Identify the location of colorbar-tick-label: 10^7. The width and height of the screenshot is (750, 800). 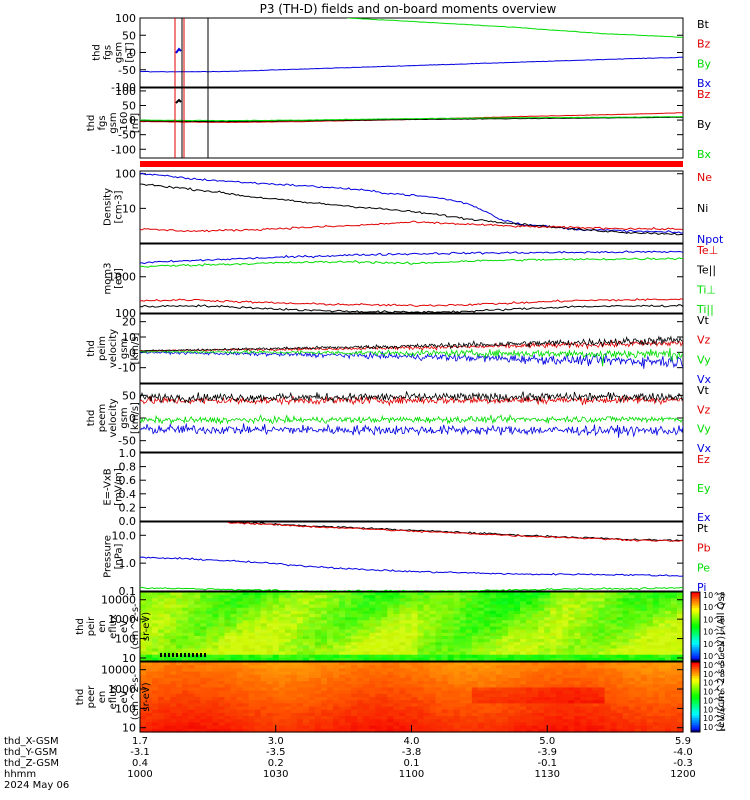
(714, 683).